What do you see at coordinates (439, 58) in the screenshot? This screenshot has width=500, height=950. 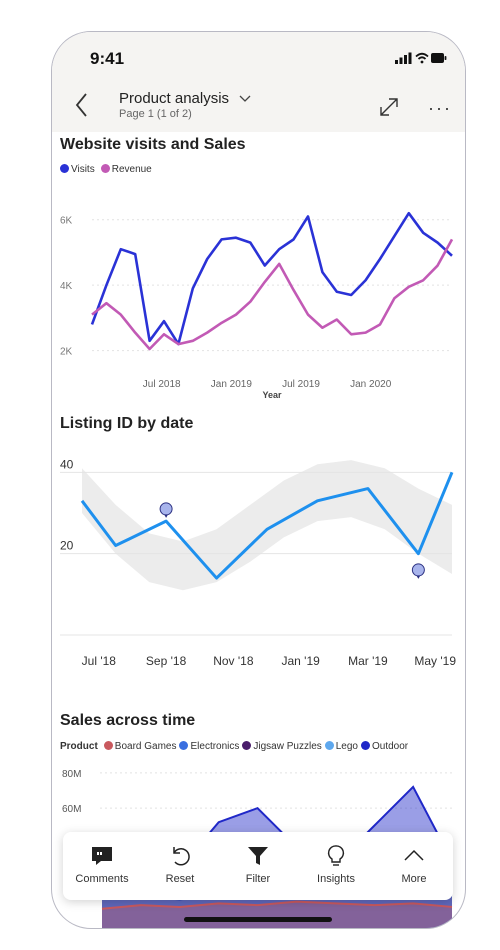 I see `battery-icon` at bounding box center [439, 58].